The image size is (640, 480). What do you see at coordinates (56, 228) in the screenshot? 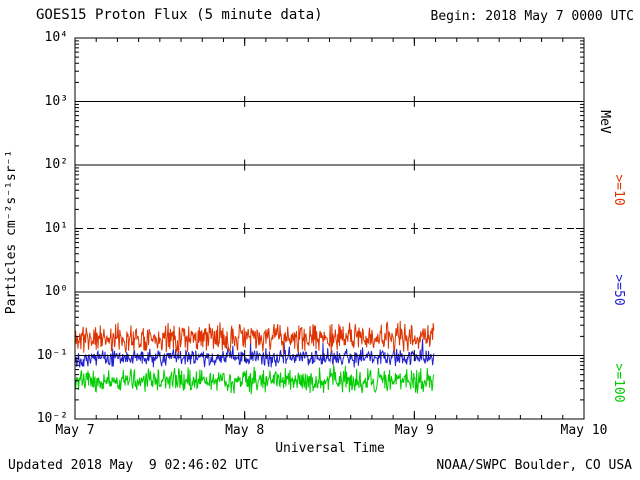
I see `y-tick-label: 10¹` at bounding box center [56, 228].